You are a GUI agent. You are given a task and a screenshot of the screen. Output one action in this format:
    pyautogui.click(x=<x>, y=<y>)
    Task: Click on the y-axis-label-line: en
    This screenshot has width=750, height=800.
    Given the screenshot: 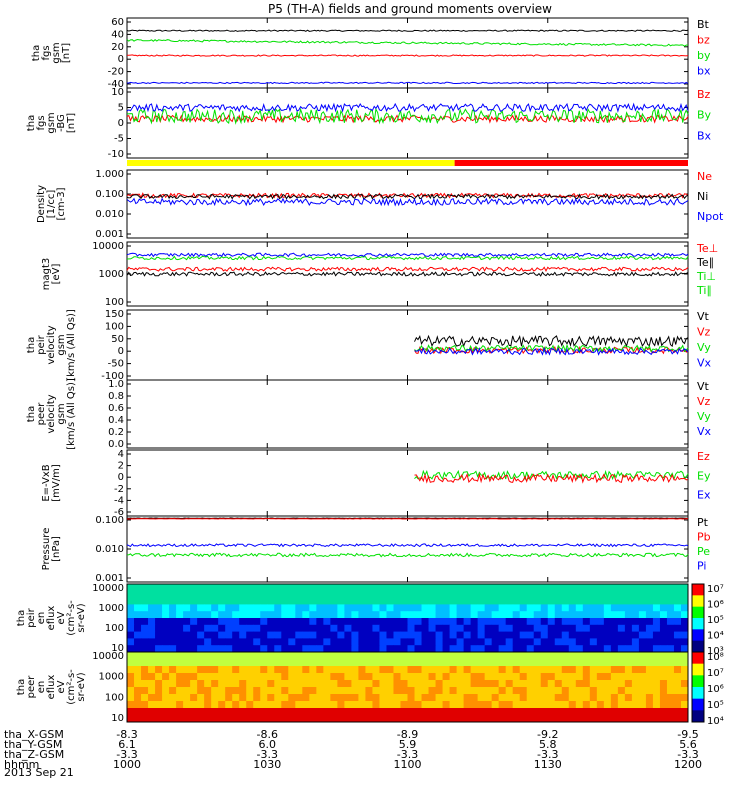 What is the action you would take?
    pyautogui.click(x=41, y=618)
    